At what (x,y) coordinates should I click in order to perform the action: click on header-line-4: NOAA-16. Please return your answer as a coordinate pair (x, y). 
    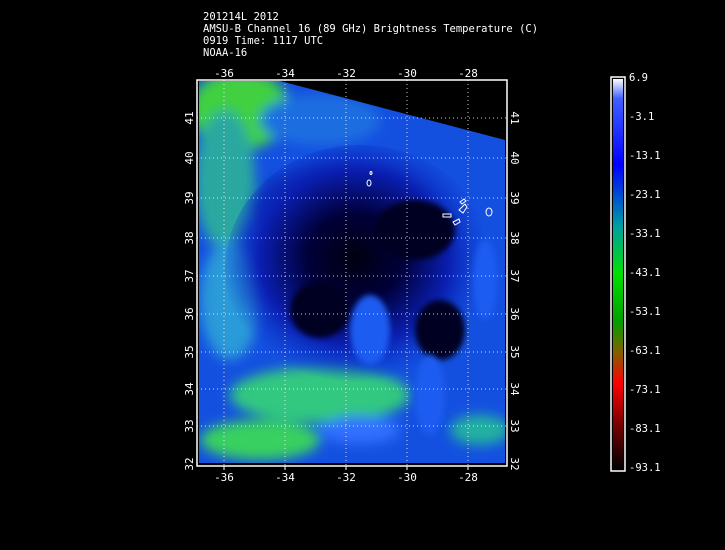
    Looking at the image, I should click on (225, 53).